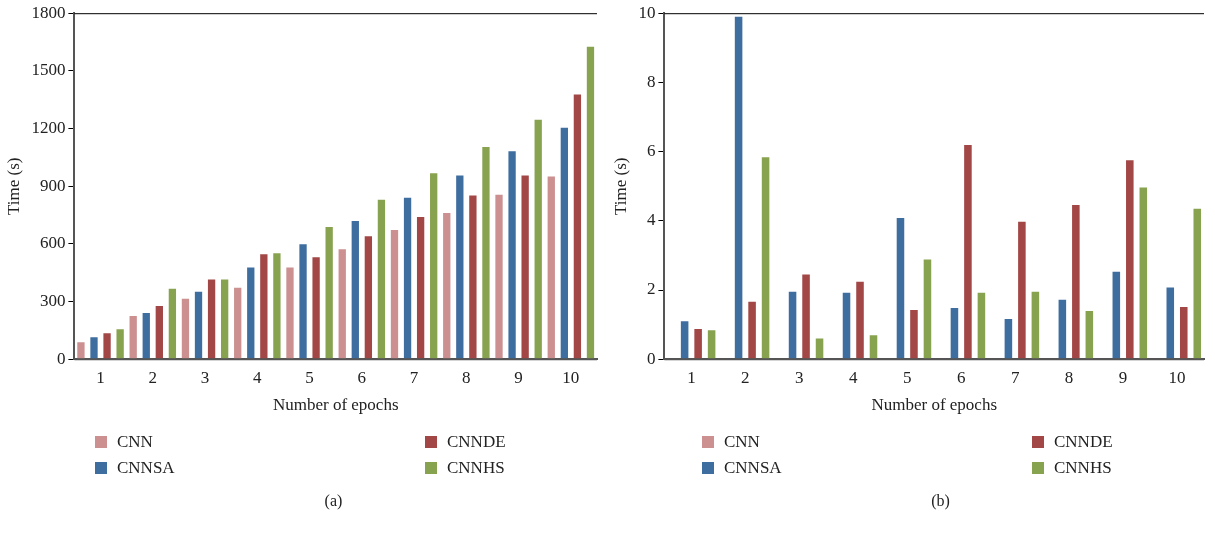  Describe the element at coordinates (61, 358) in the screenshot. I see `y-tick-label: 0` at that location.